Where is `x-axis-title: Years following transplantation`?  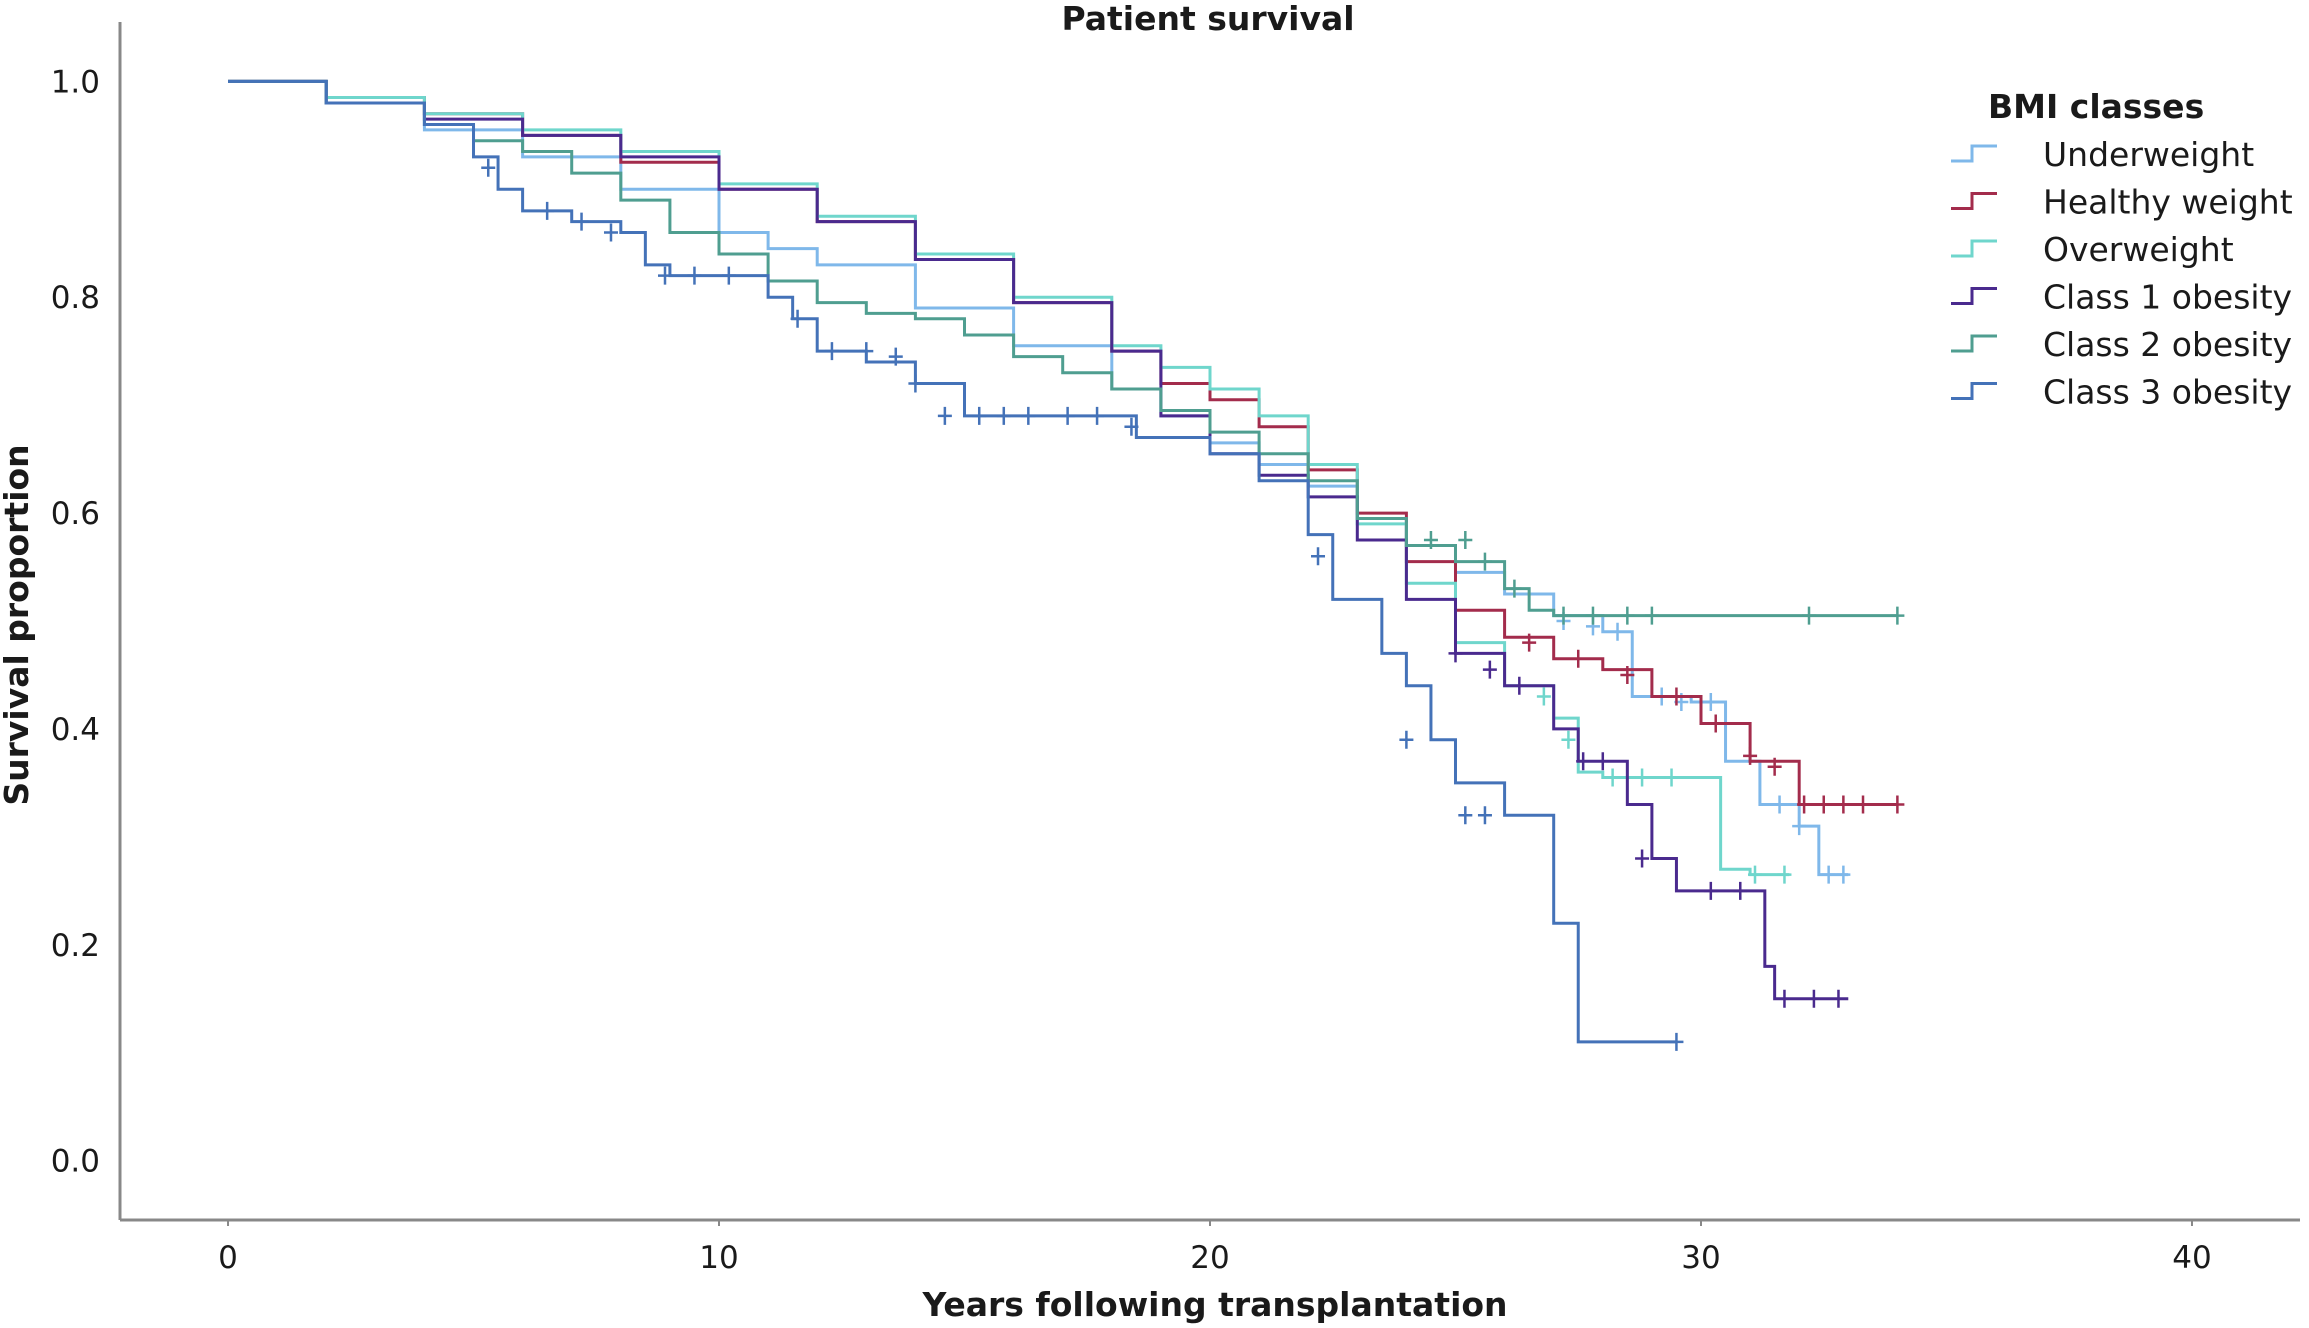
x-axis-title: Years following transplantation is located at coordinates (1214, 1304).